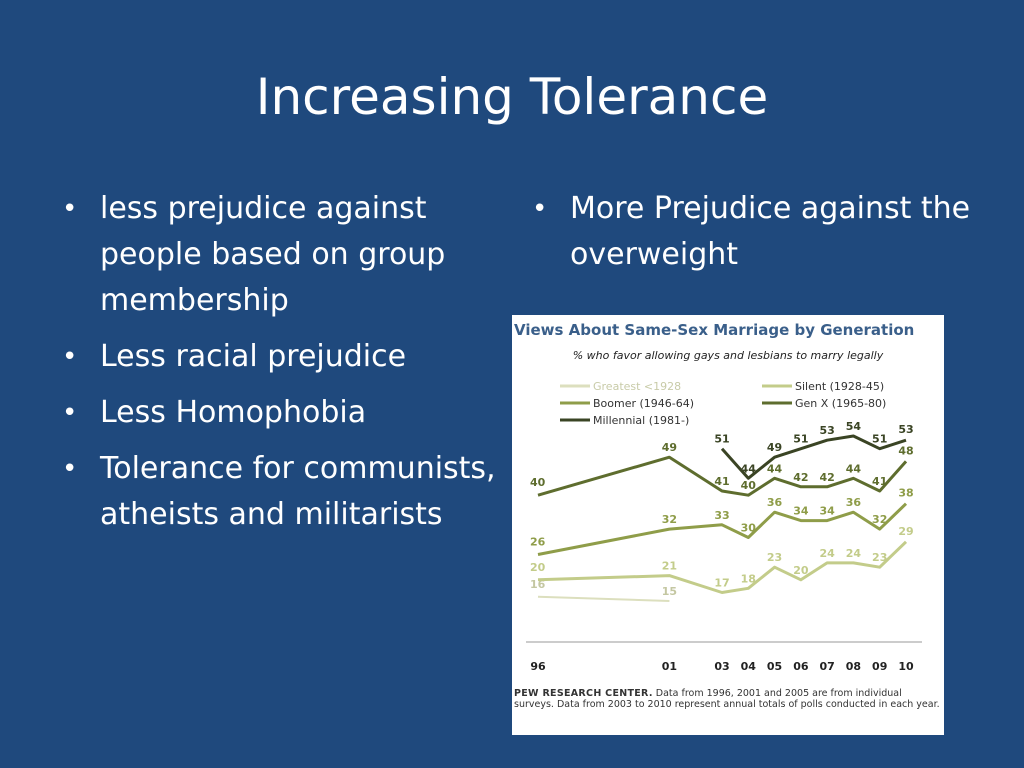  Describe the element at coordinates (538, 666) in the screenshot. I see `x-tick-label: 96` at that location.